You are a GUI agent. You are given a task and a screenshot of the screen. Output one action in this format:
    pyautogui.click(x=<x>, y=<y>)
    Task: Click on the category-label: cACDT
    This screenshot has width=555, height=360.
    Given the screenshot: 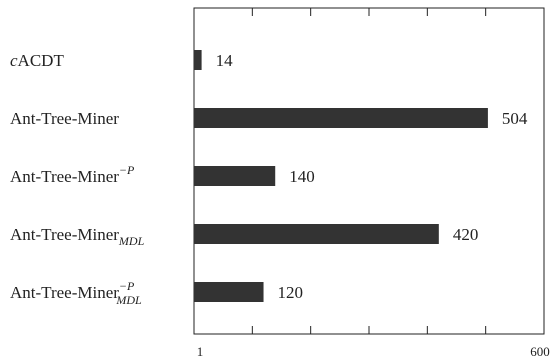 What is the action you would take?
    pyautogui.click(x=37, y=60)
    